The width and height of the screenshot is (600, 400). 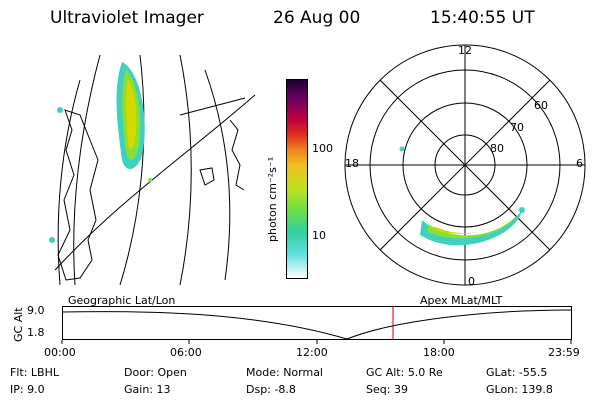 I want to click on status-ip: IP: 9.0, so click(x=27, y=389).